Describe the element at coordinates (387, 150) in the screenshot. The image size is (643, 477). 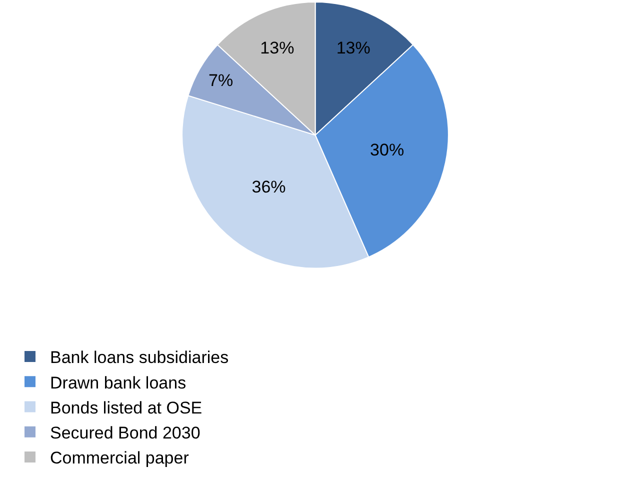
I see `data-label: 30%` at that location.